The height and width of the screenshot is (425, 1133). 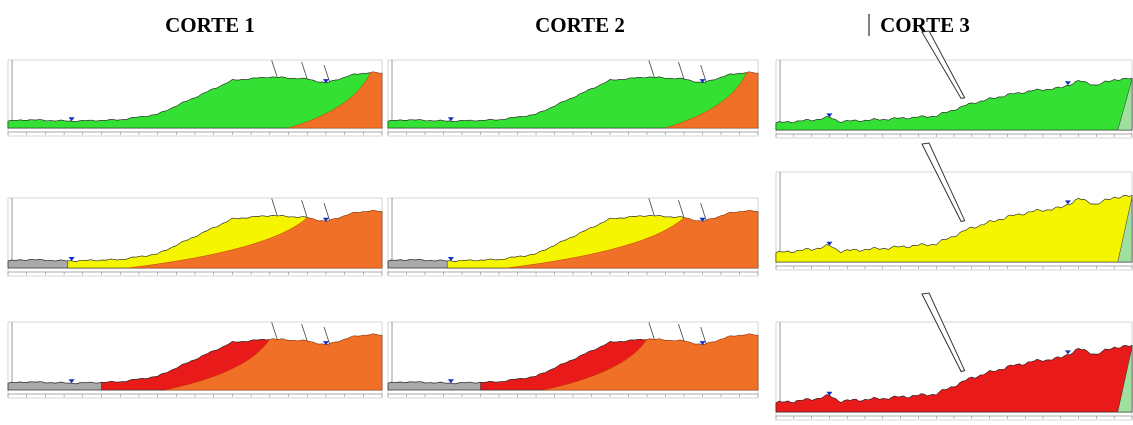 I want to click on section-title: CORTE 2, so click(x=580, y=25).